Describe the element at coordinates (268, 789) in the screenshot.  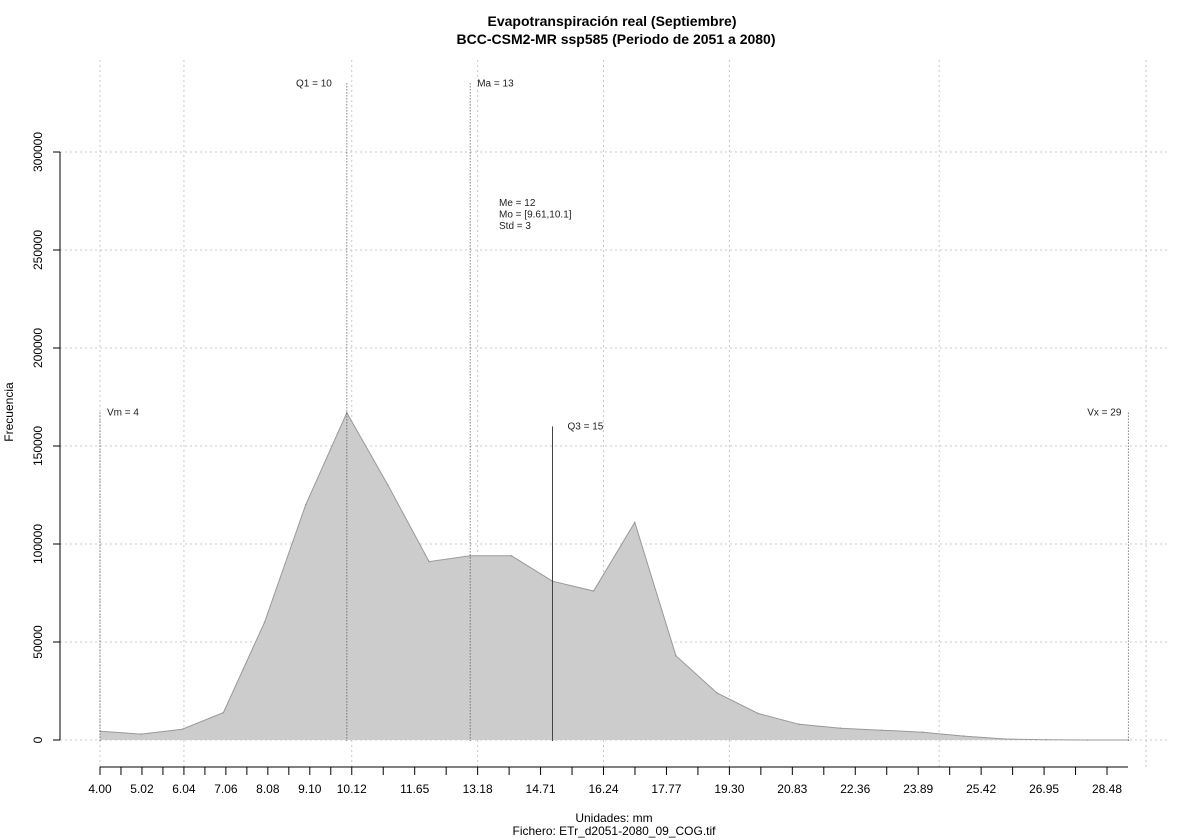
I see `x-tick-label: 8.08` at that location.